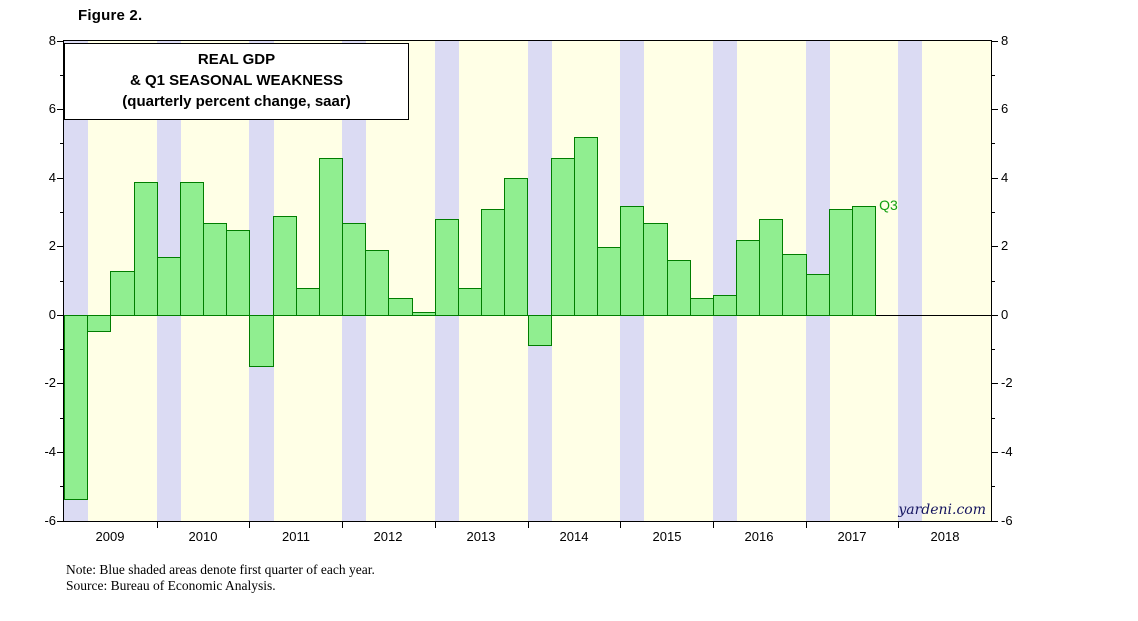 Image resolution: width=1138 pixels, height=621 pixels. Describe the element at coordinates (586, 227) in the screenshot. I see `bar-2014-Q3` at that location.